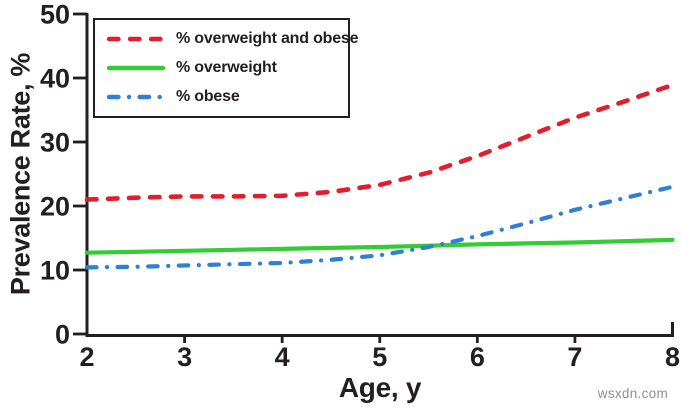  I want to click on legend-item: % overweight, so click(227, 68).